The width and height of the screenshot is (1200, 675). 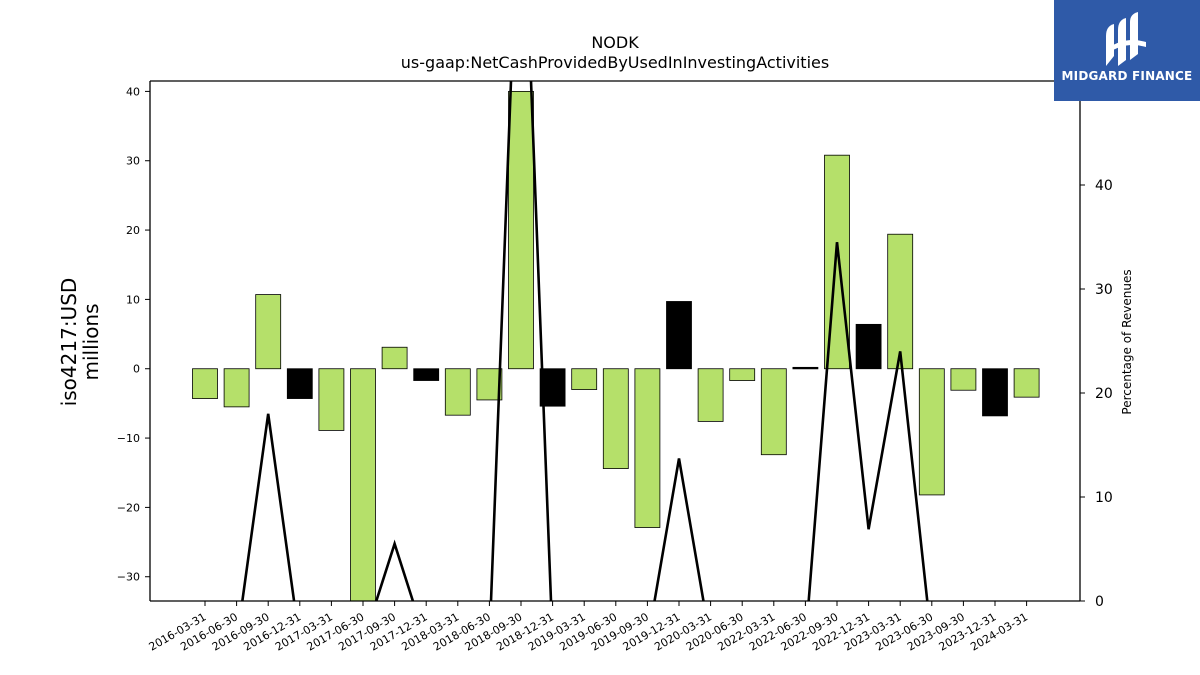 What do you see at coordinates (128, 438) in the screenshot?
I see `y-tick-label: −10` at bounding box center [128, 438].